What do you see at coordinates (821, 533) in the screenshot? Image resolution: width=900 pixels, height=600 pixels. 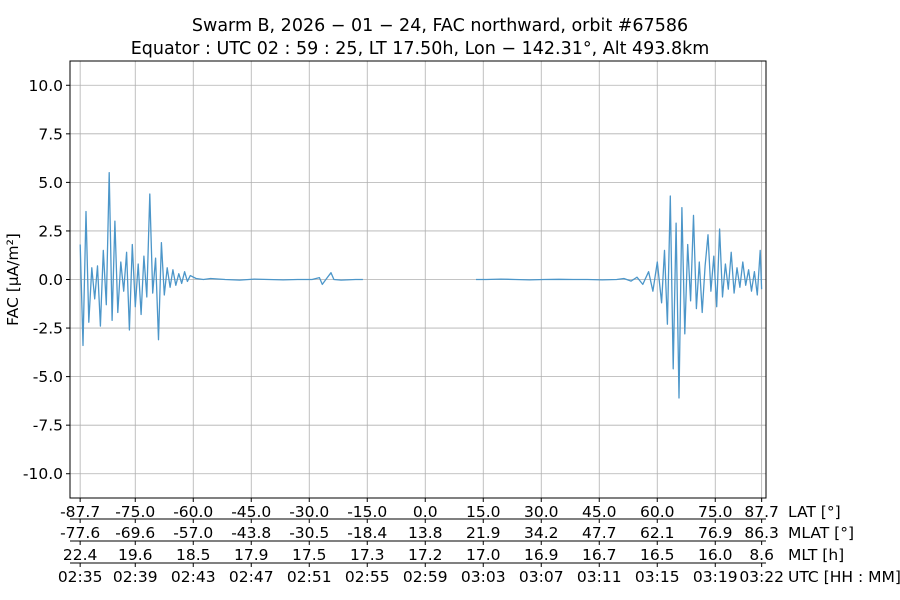 I see `x-axis-label: MLAT [°]` at bounding box center [821, 533].